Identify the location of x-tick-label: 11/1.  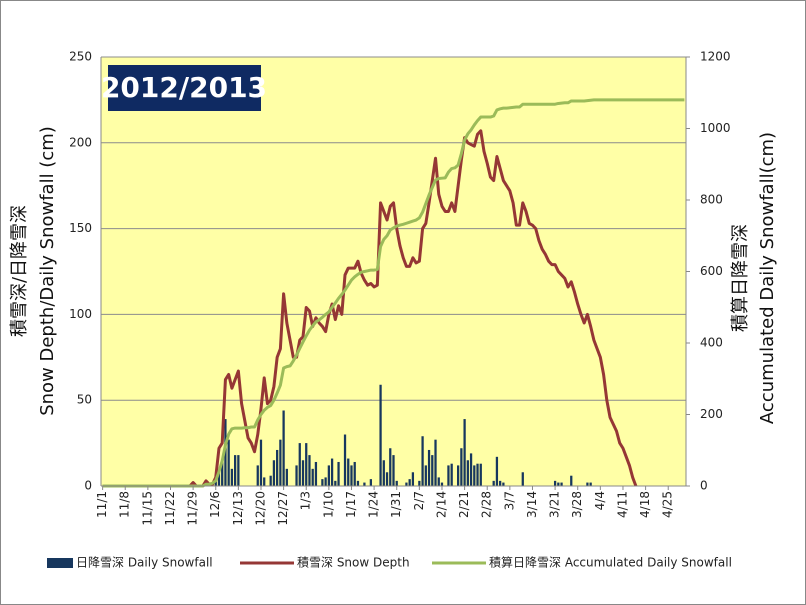
(102, 504).